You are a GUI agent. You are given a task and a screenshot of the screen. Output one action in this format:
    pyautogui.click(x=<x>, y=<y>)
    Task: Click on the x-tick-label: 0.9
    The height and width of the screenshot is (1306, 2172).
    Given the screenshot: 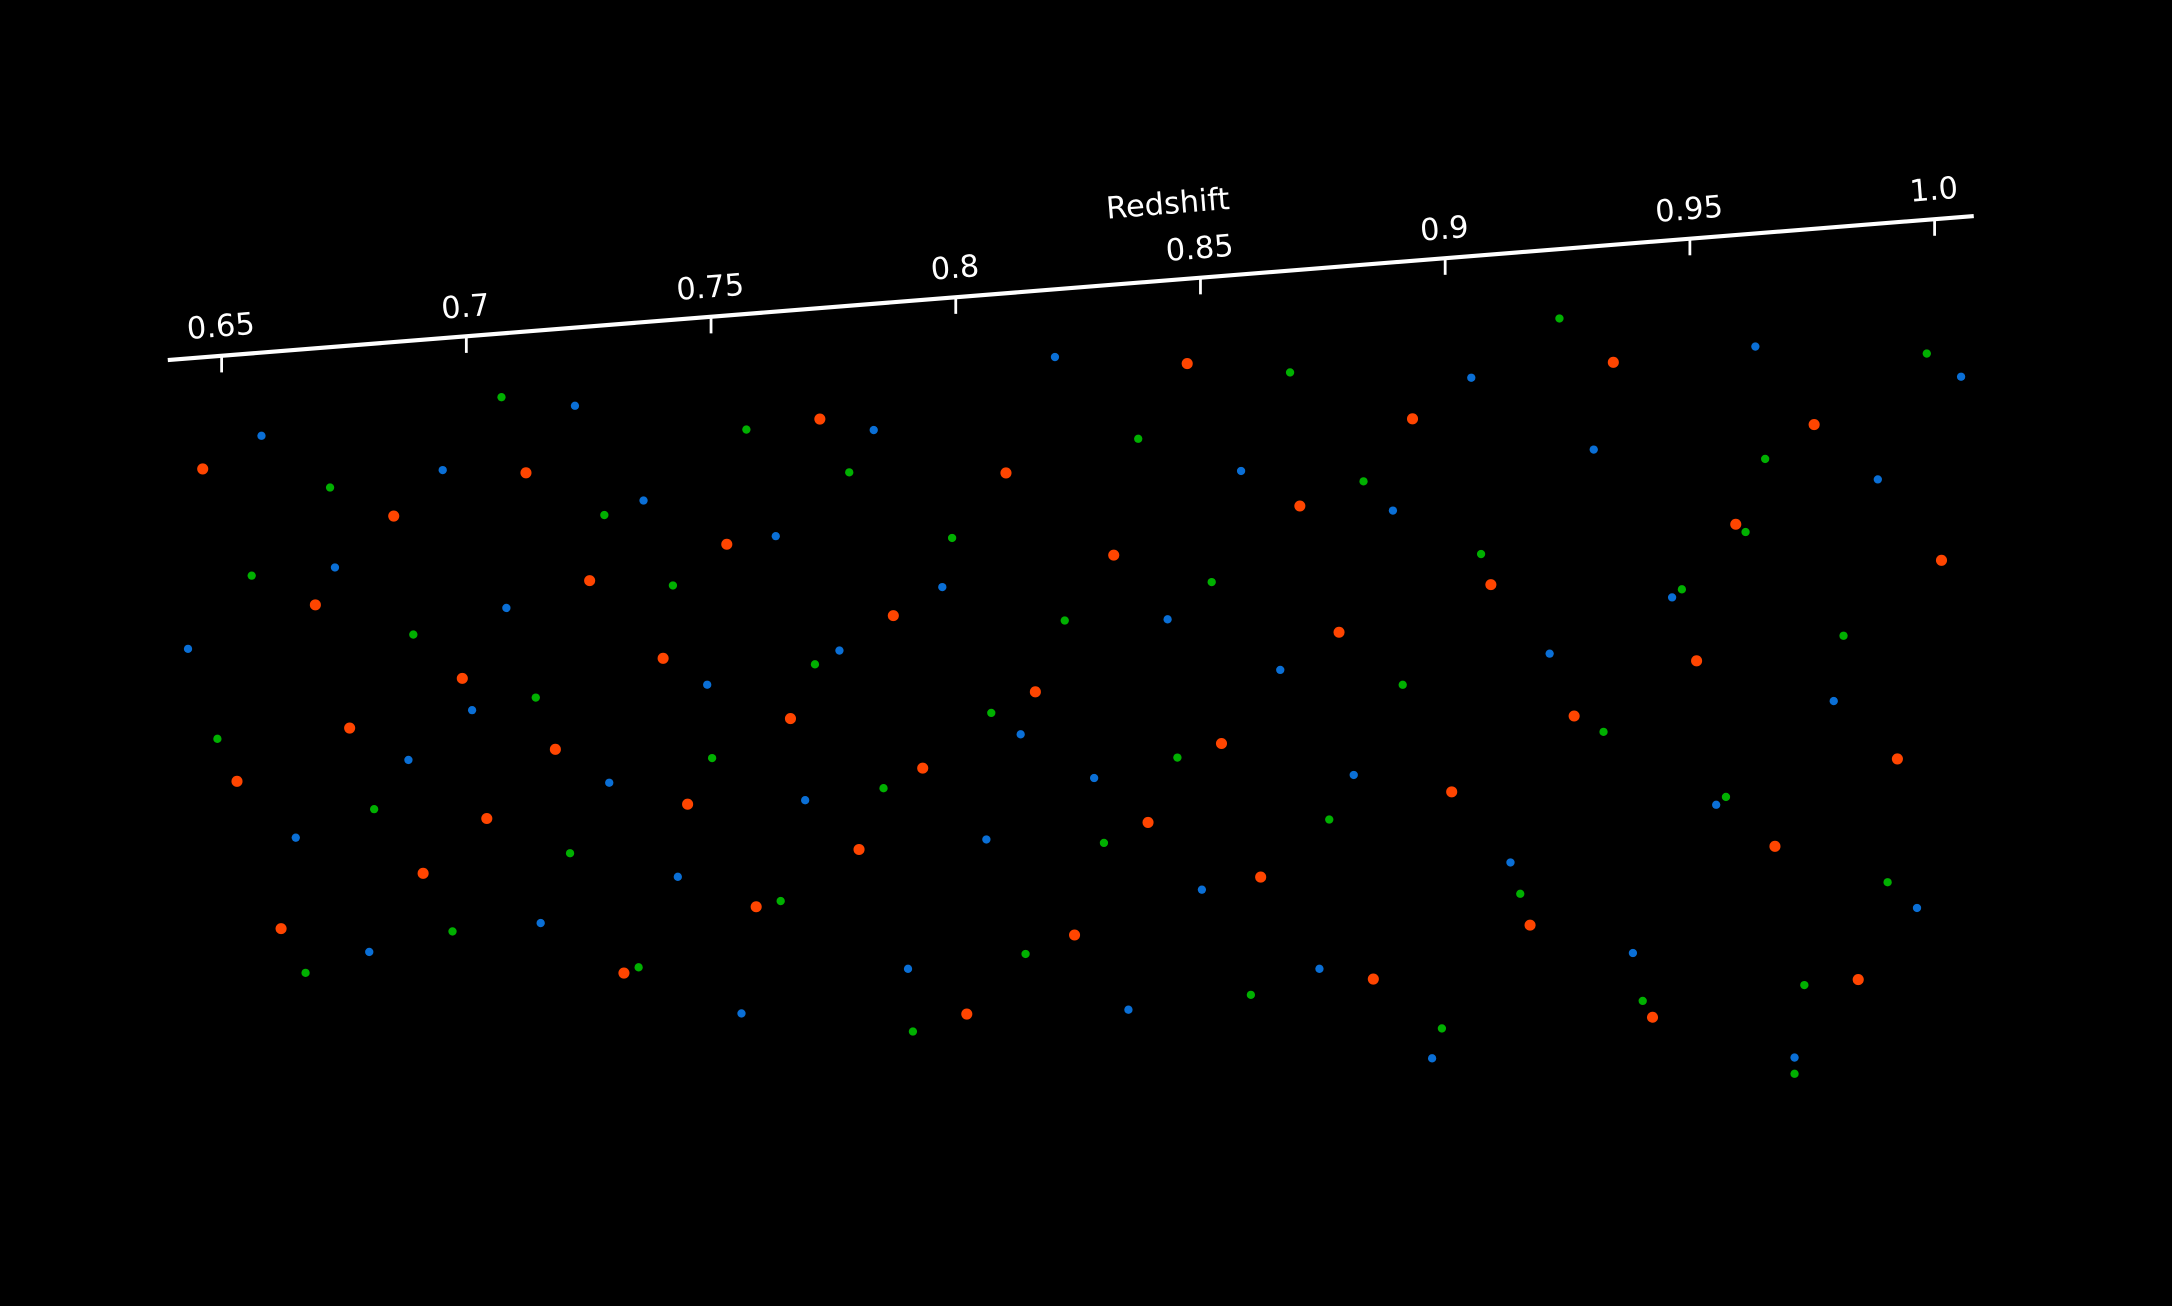 What is the action you would take?
    pyautogui.click(x=1444, y=229)
    